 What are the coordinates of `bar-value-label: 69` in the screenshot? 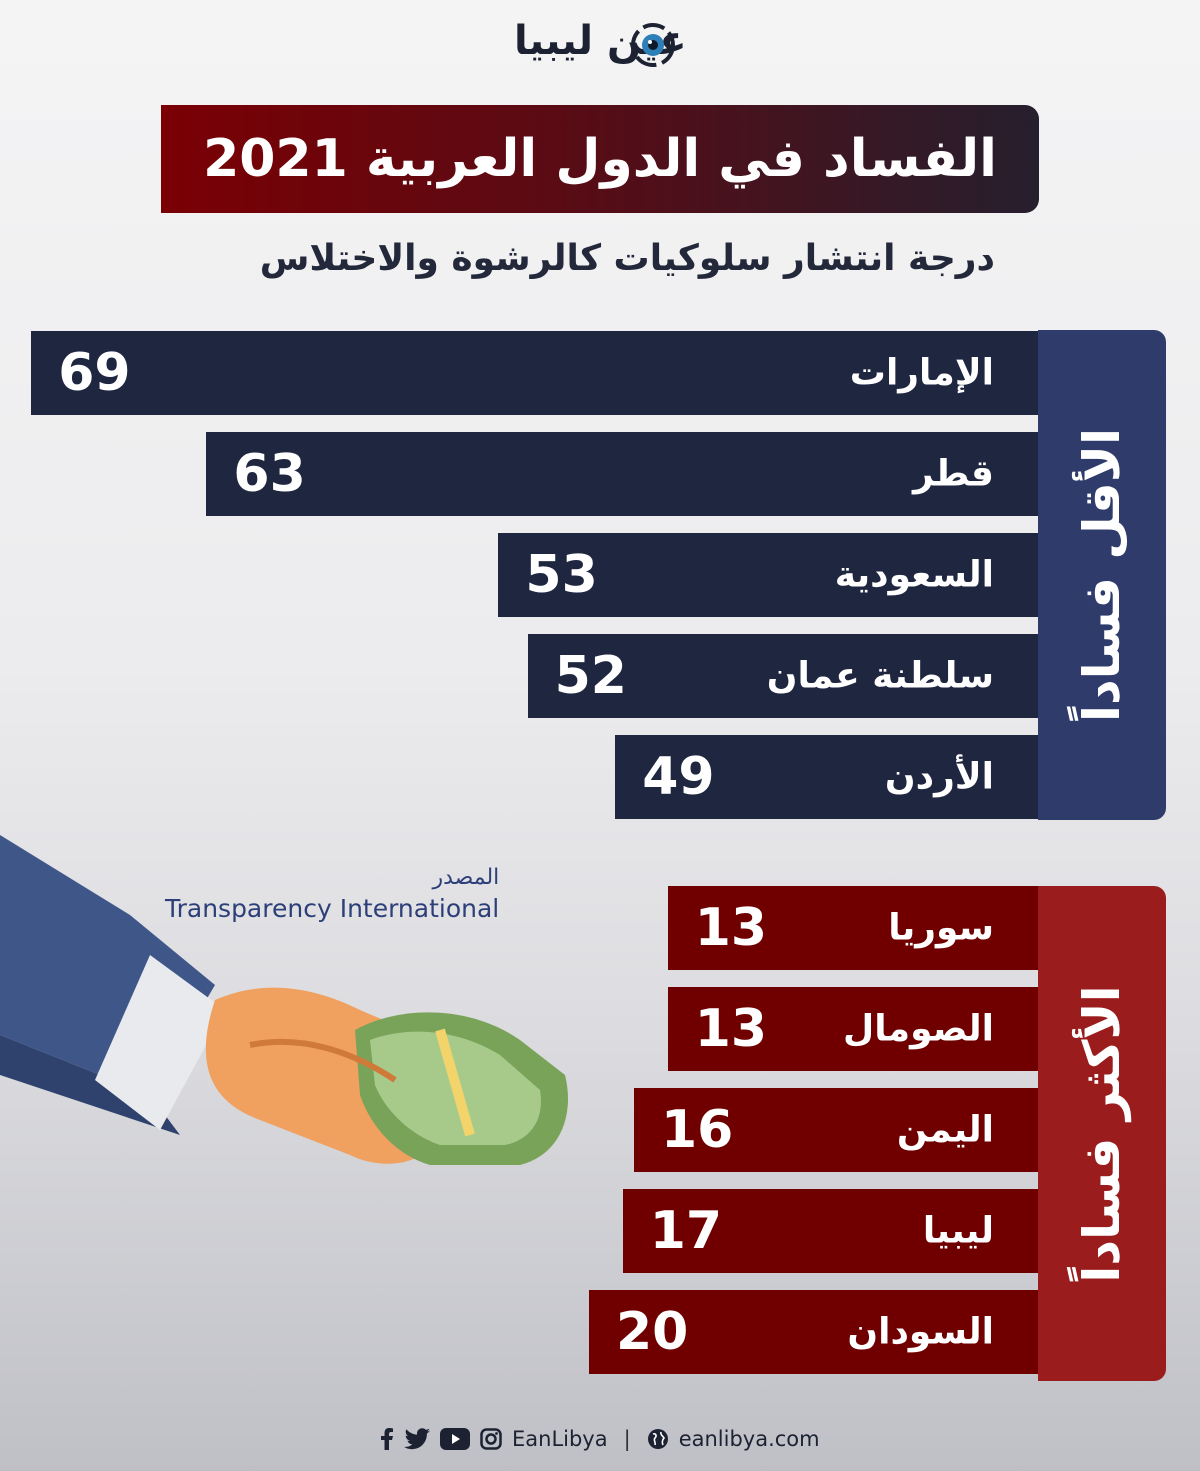 It's located at (94, 373).